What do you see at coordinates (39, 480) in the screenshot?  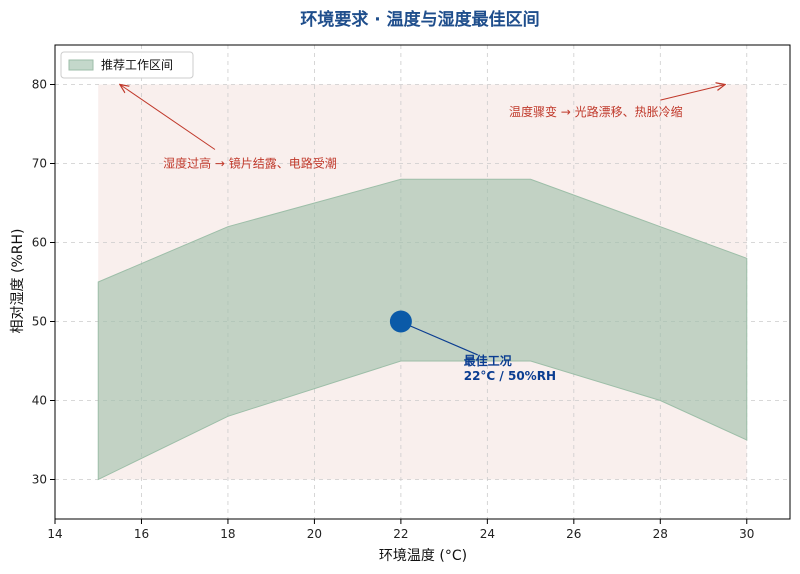 I see `y-tick-label: 30` at bounding box center [39, 480].